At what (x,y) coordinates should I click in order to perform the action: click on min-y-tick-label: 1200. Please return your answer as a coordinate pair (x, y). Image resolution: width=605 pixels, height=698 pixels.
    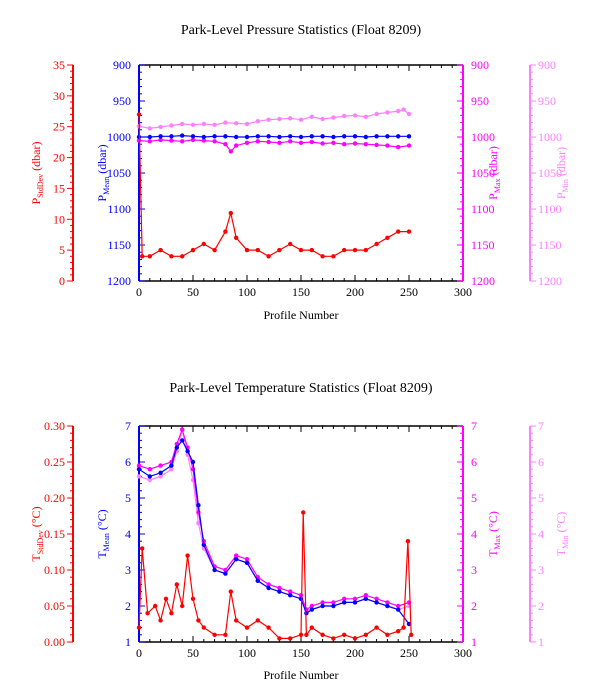
    Looking at the image, I should click on (550, 281).